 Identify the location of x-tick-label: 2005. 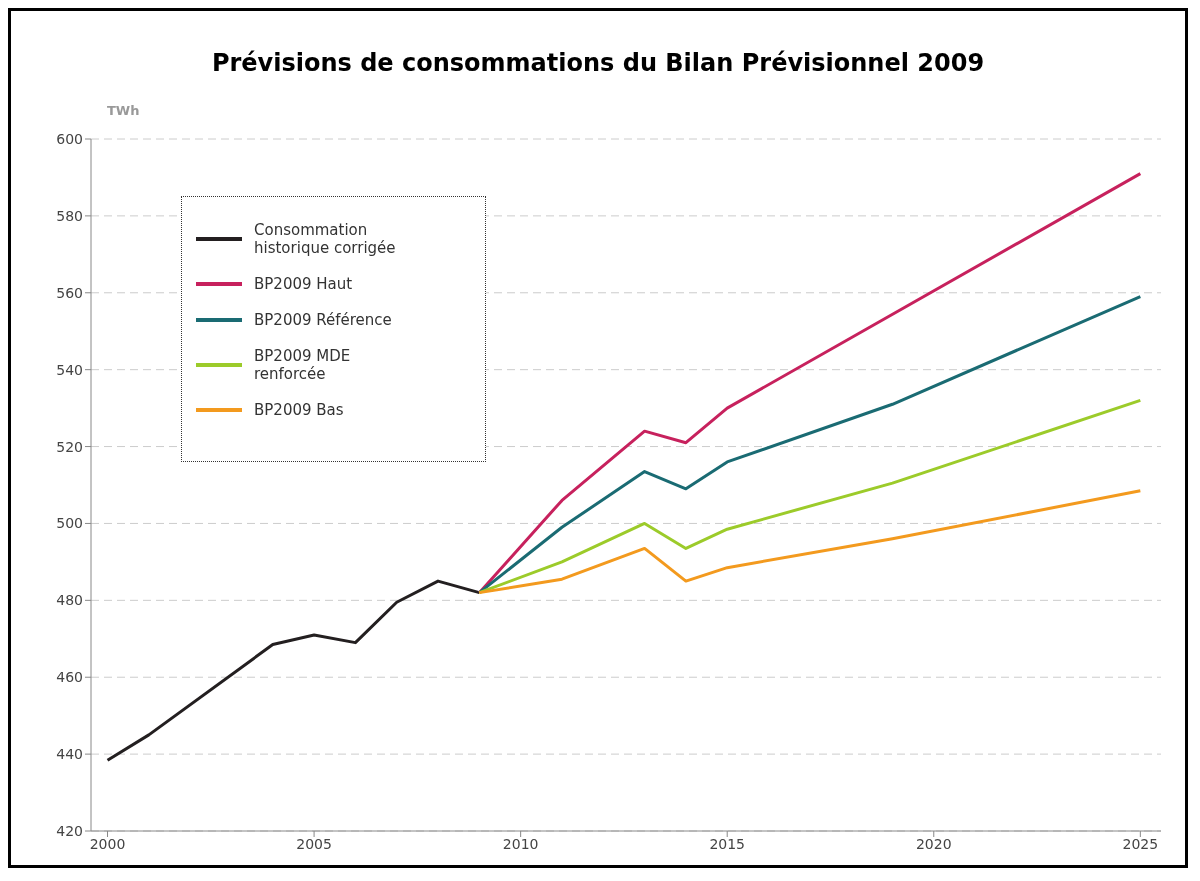
(314, 843).